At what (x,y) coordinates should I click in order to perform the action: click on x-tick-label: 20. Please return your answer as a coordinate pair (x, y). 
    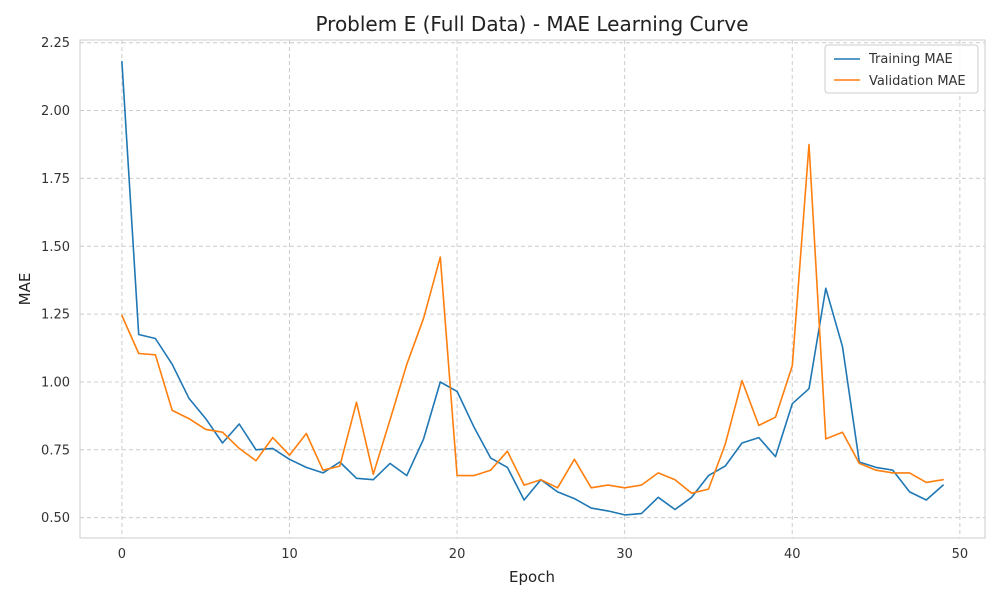
    Looking at the image, I should click on (457, 554).